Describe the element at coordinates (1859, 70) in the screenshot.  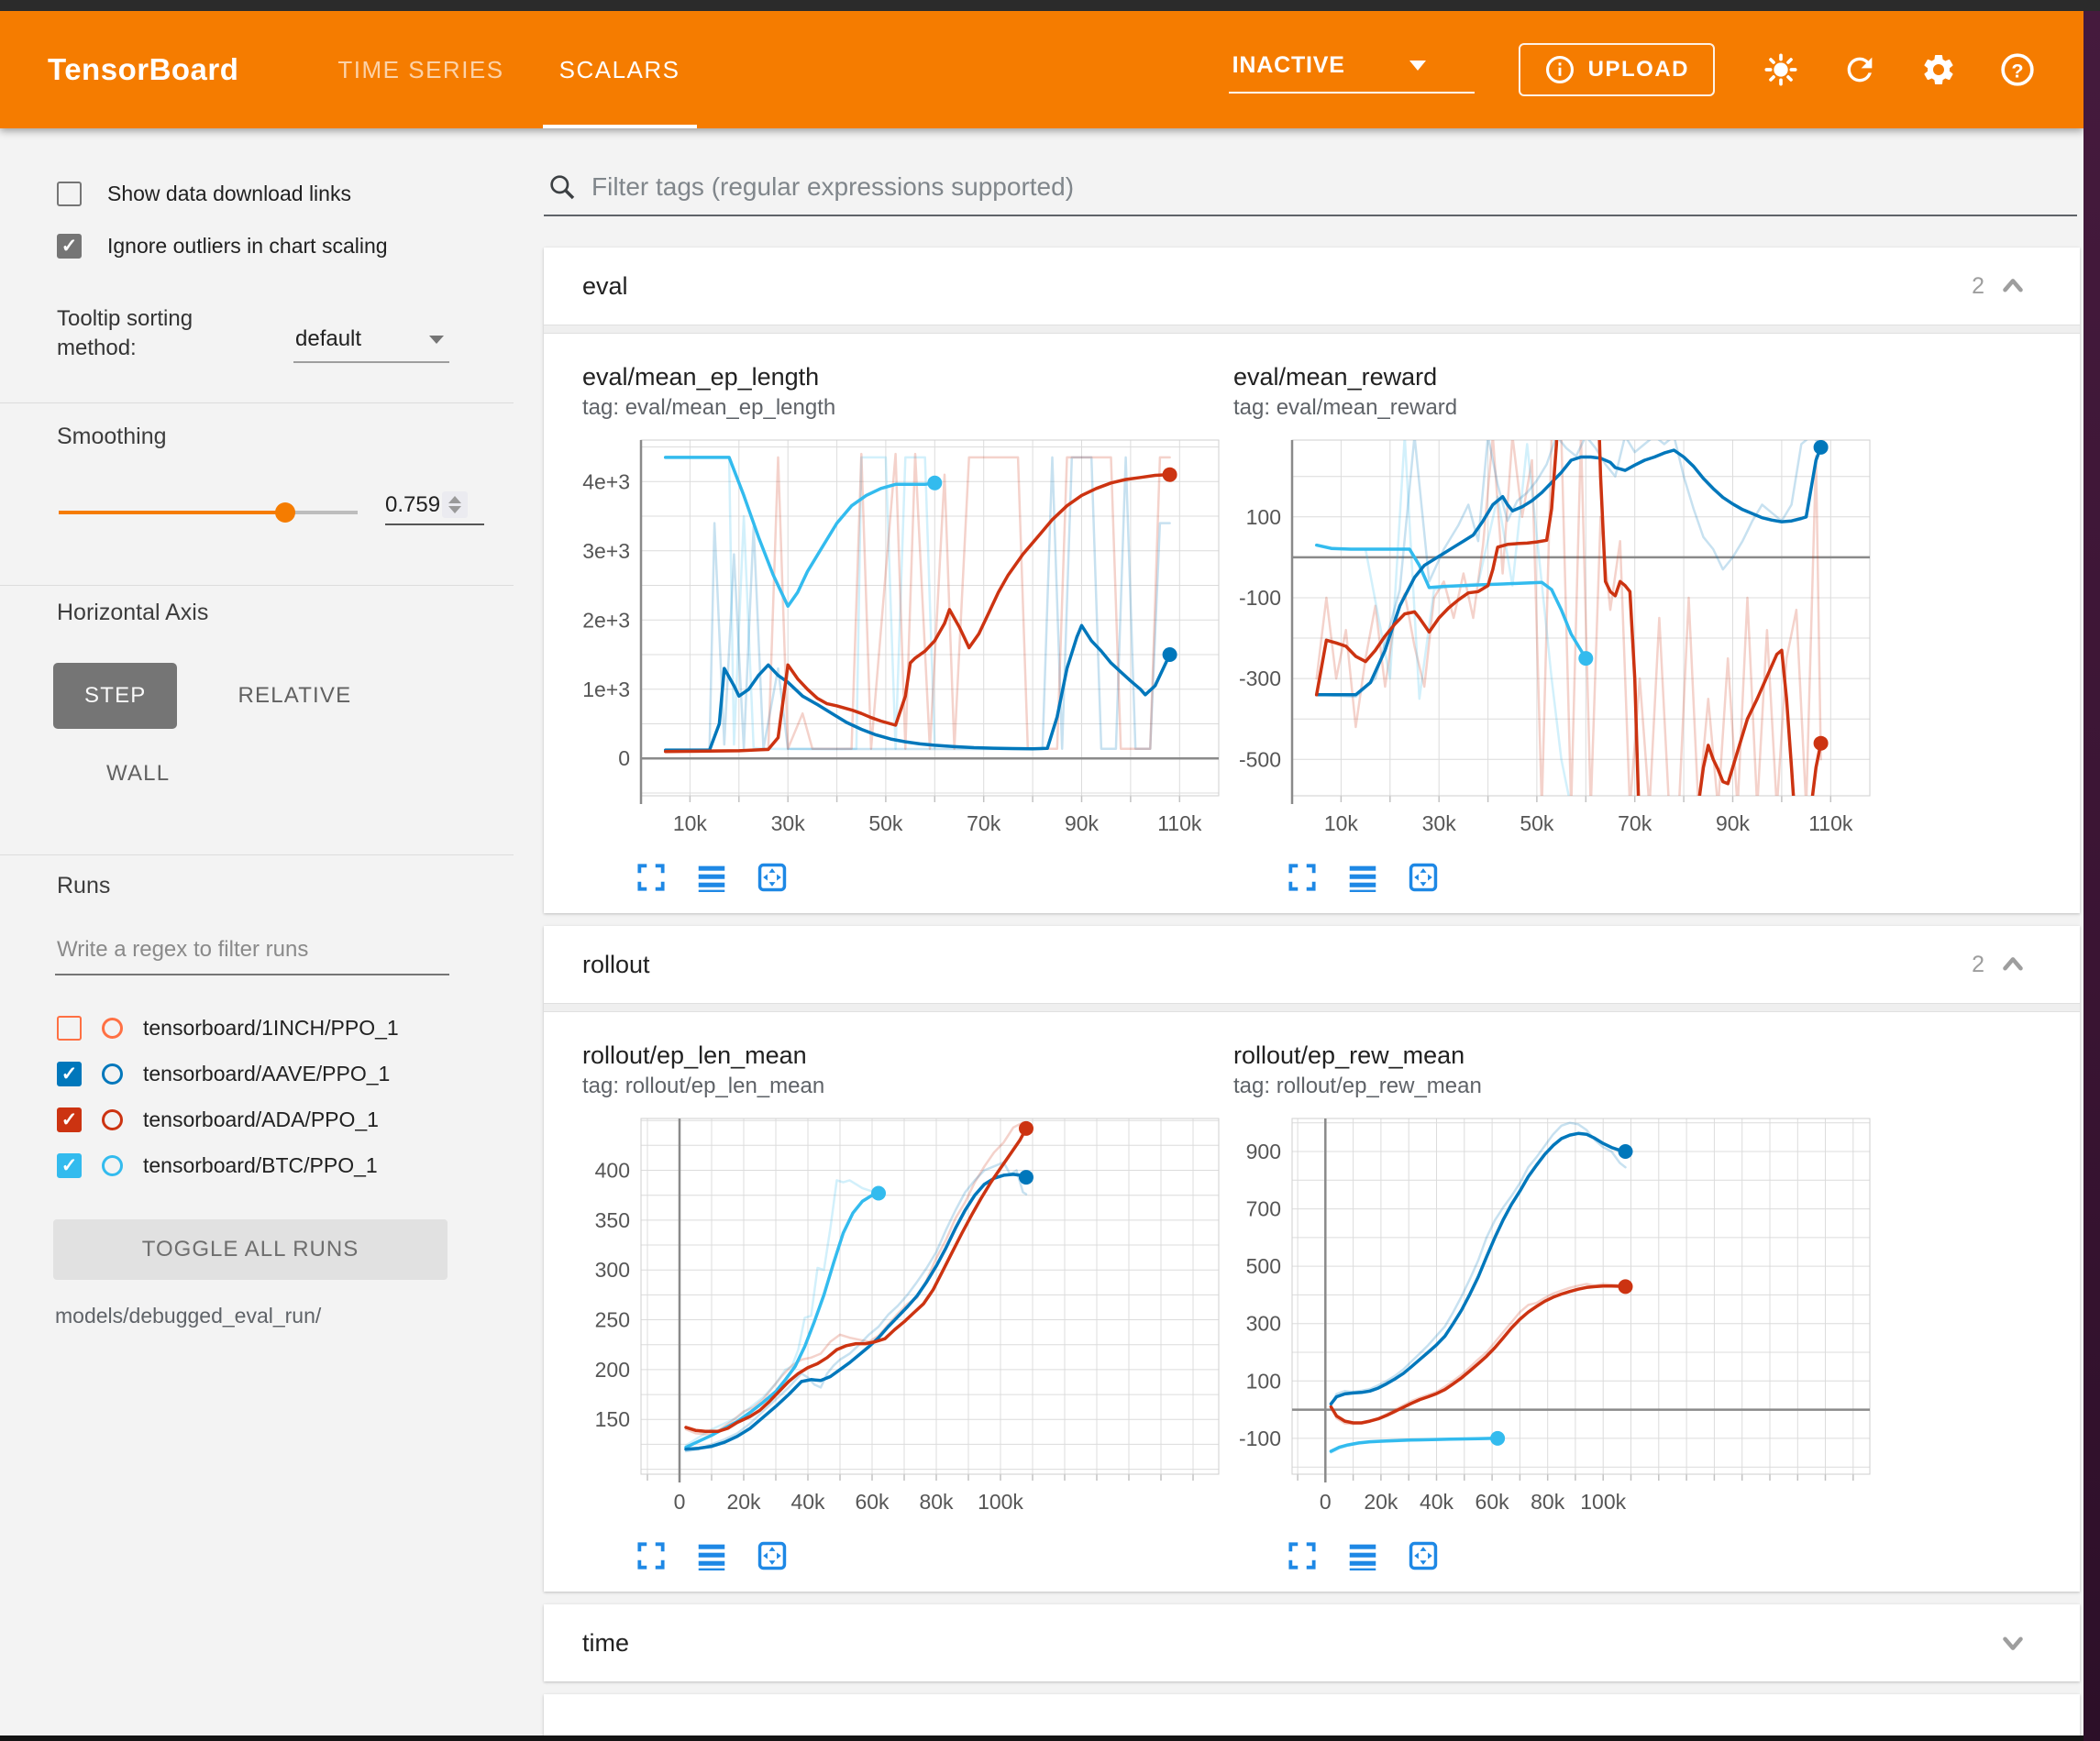
I see `refresh-icon` at that location.